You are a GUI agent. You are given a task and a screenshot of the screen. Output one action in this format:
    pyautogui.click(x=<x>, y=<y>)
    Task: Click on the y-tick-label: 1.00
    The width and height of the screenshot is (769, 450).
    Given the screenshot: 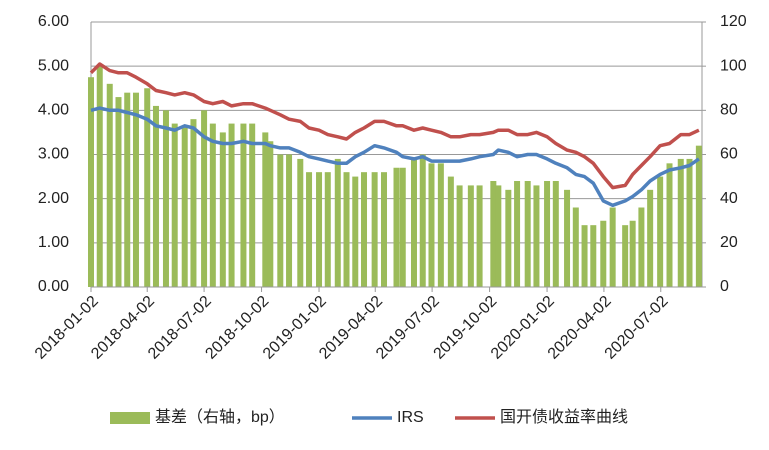 What is the action you would take?
    pyautogui.click(x=53, y=242)
    